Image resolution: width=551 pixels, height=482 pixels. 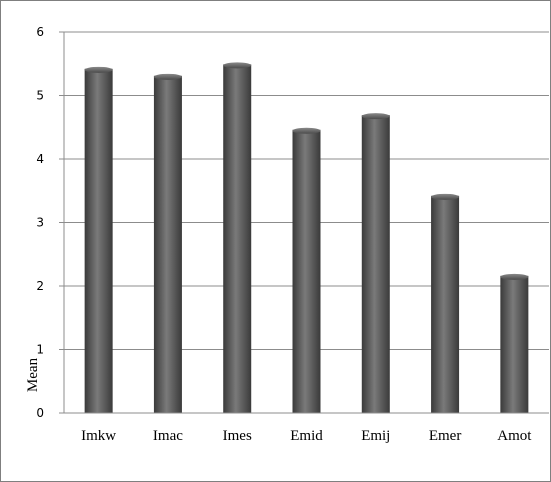 What do you see at coordinates (514, 276) in the screenshot?
I see `bar-cap-amot` at bounding box center [514, 276].